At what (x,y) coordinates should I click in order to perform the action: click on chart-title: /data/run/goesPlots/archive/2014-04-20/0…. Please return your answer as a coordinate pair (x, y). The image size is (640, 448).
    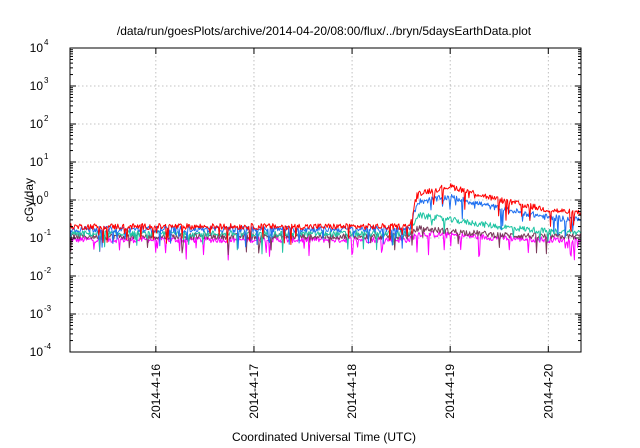
    Looking at the image, I should click on (324, 31).